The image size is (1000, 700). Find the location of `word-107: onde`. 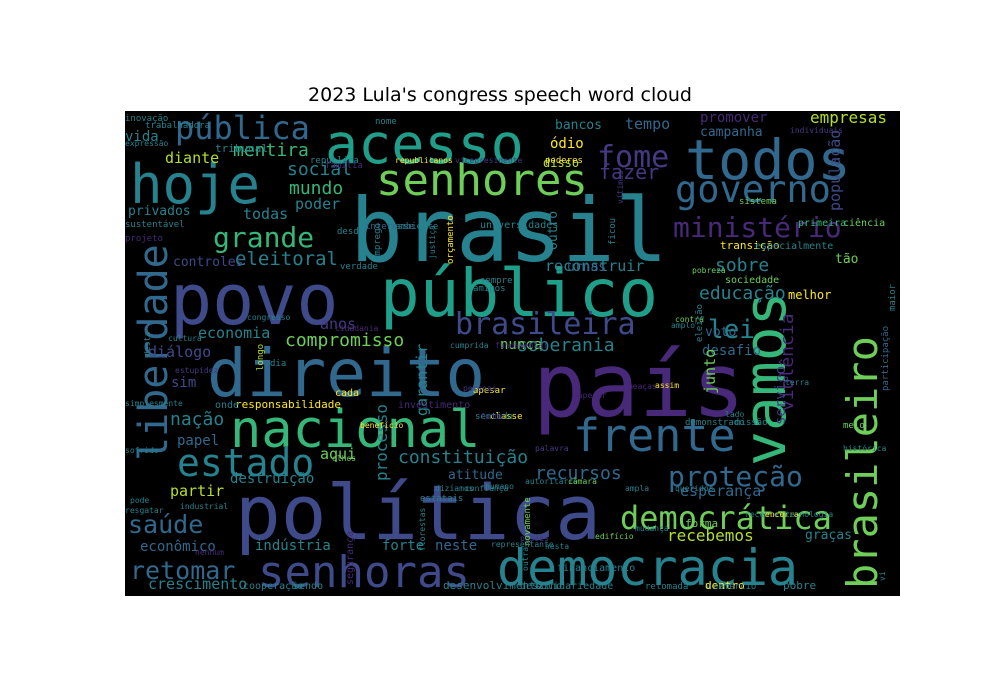

word-107: onde is located at coordinates (227, 405).